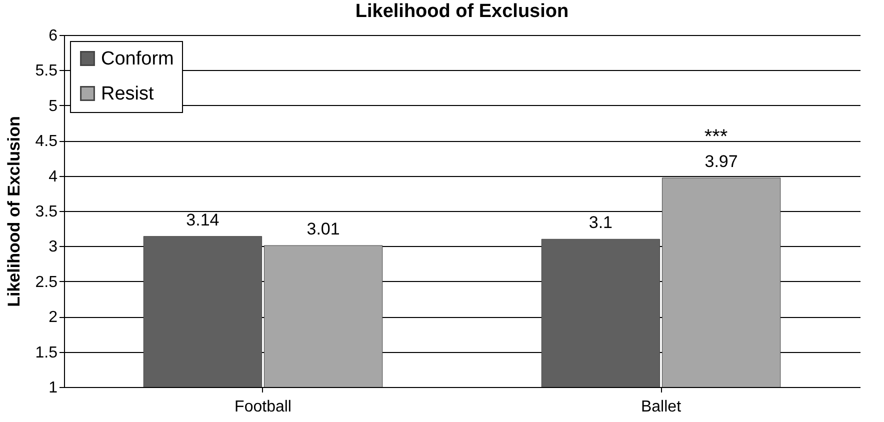 The image size is (884, 422). I want to click on y-tick-label: 1, so click(53, 388).